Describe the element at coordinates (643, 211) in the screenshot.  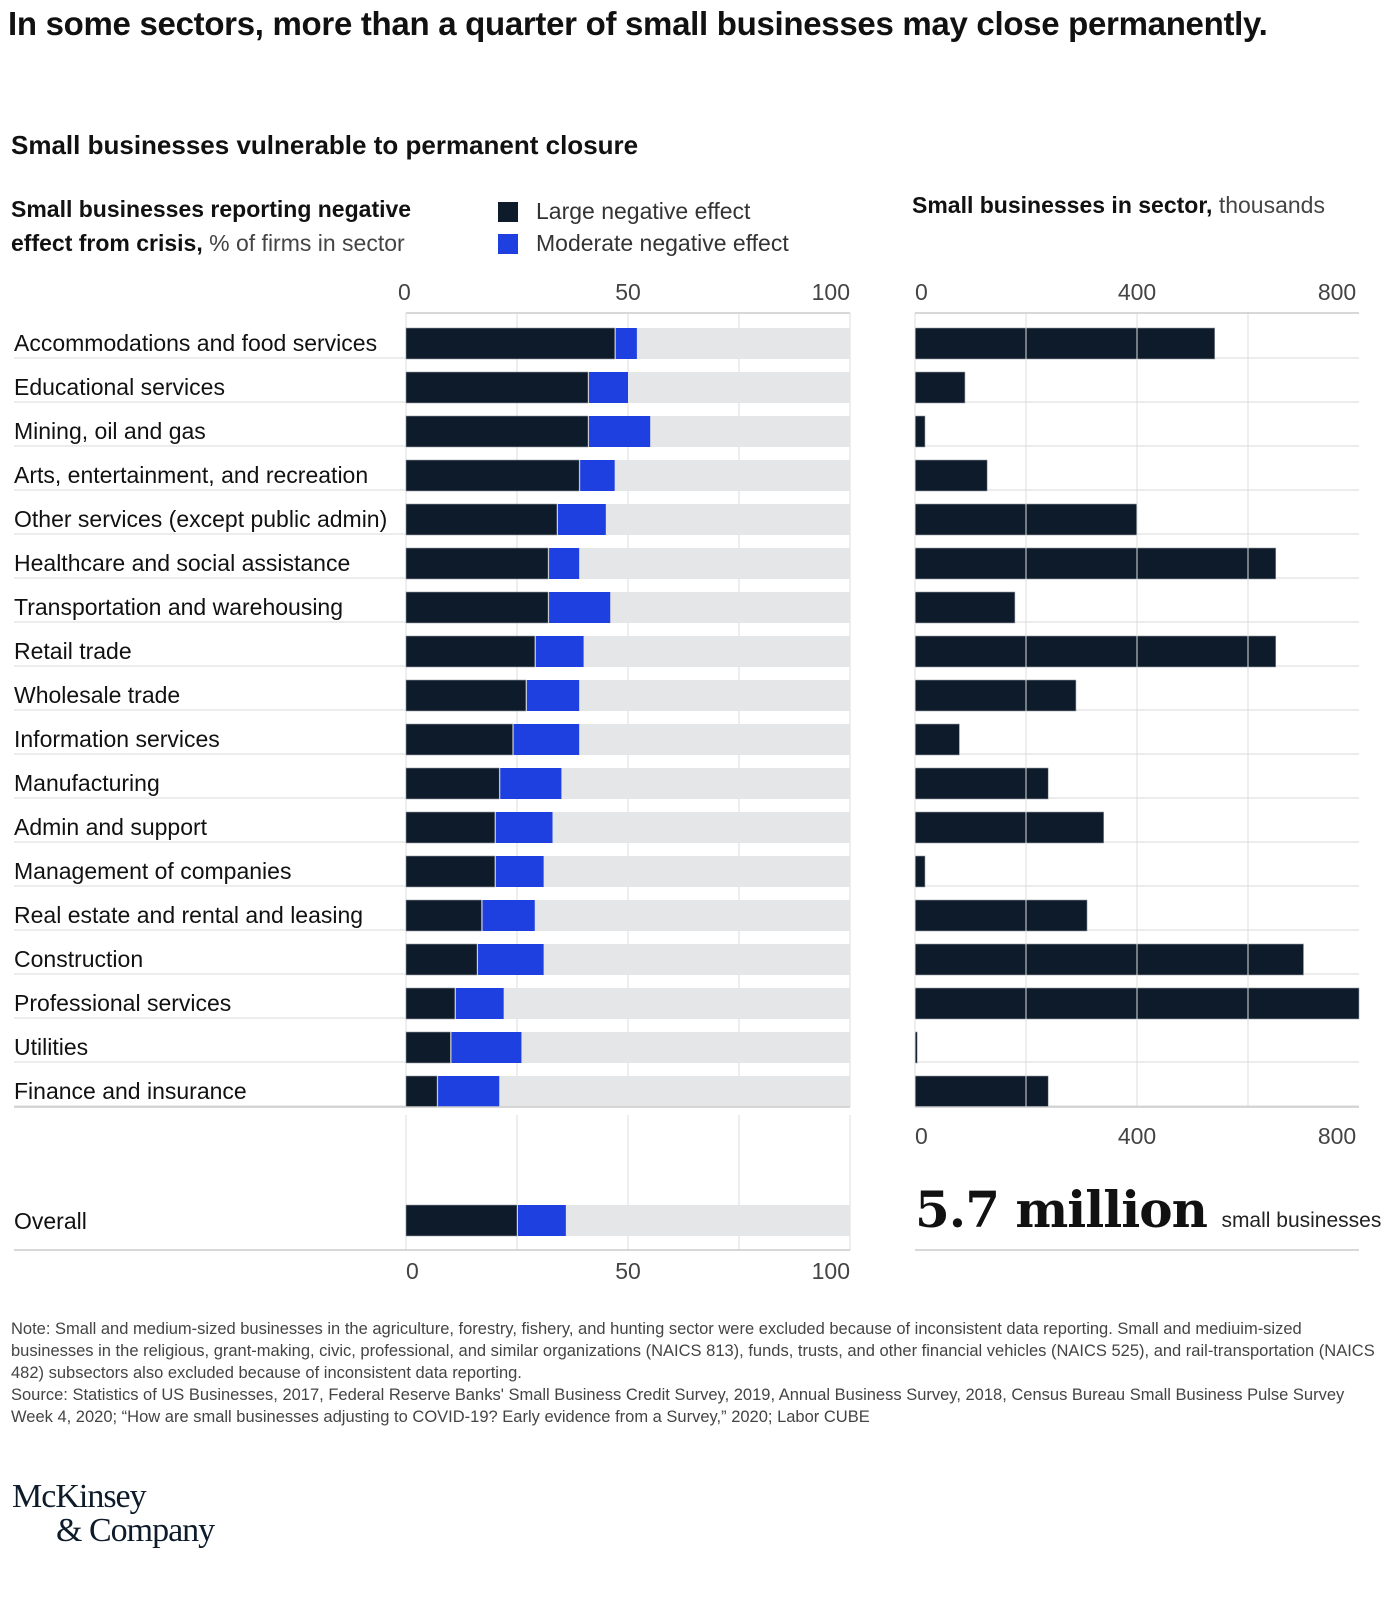
I see `legend-label-large: Large negative effect` at that location.